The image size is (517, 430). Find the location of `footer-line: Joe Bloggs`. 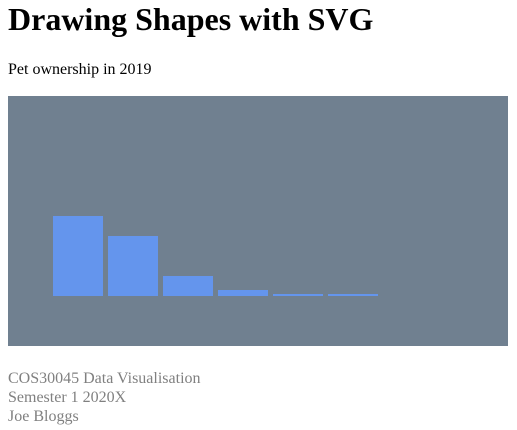

footer-line: Joe Bloggs is located at coordinates (43, 416).